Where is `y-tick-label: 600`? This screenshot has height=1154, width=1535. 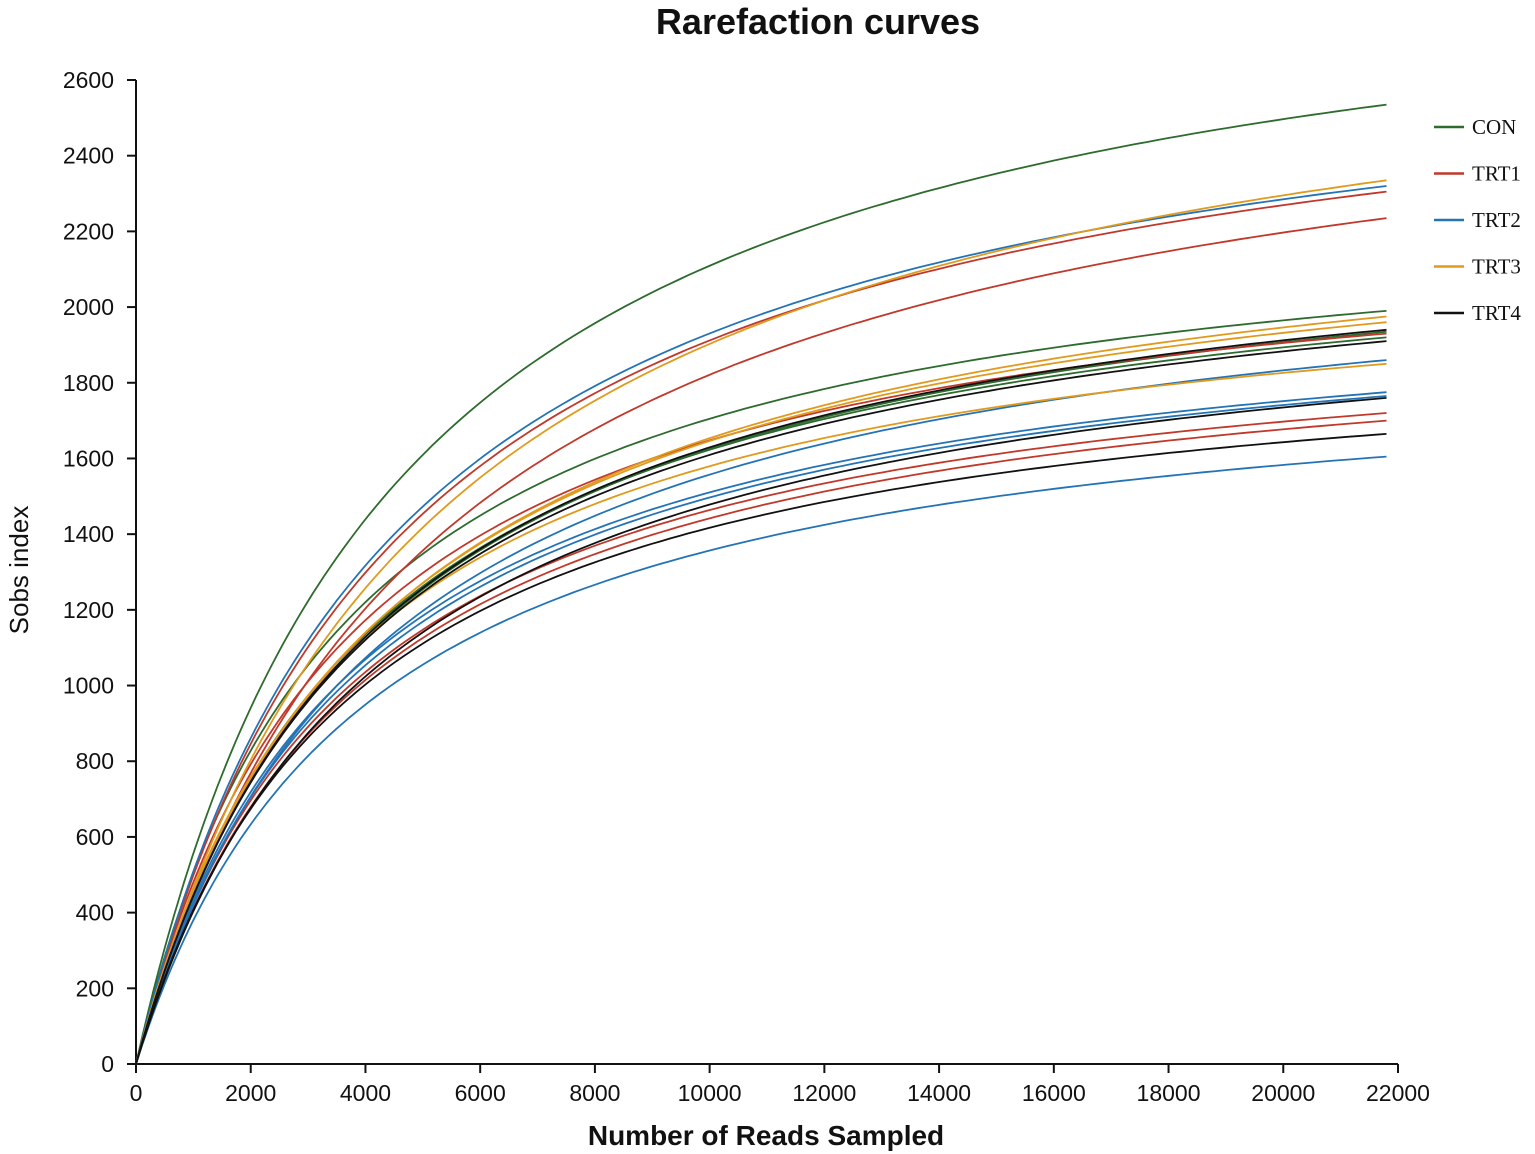
y-tick-label: 600 is located at coordinates (95, 837).